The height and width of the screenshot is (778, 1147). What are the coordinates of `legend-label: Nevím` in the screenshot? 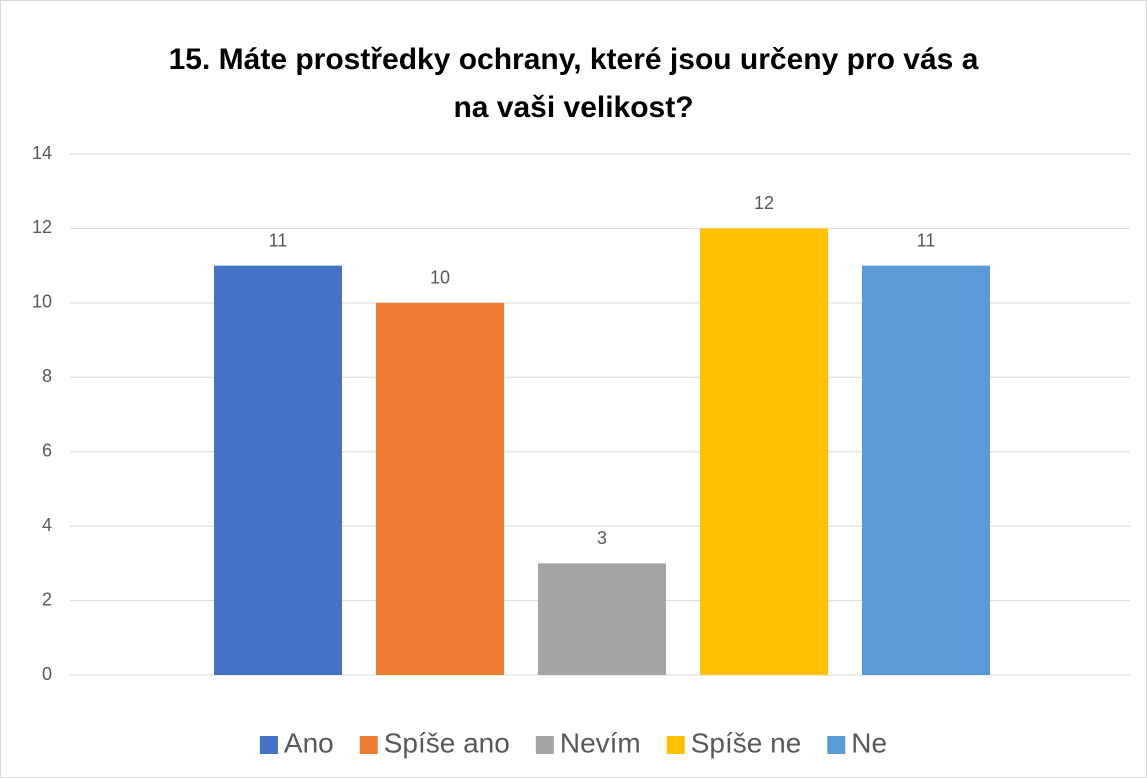 It's located at (600, 742).